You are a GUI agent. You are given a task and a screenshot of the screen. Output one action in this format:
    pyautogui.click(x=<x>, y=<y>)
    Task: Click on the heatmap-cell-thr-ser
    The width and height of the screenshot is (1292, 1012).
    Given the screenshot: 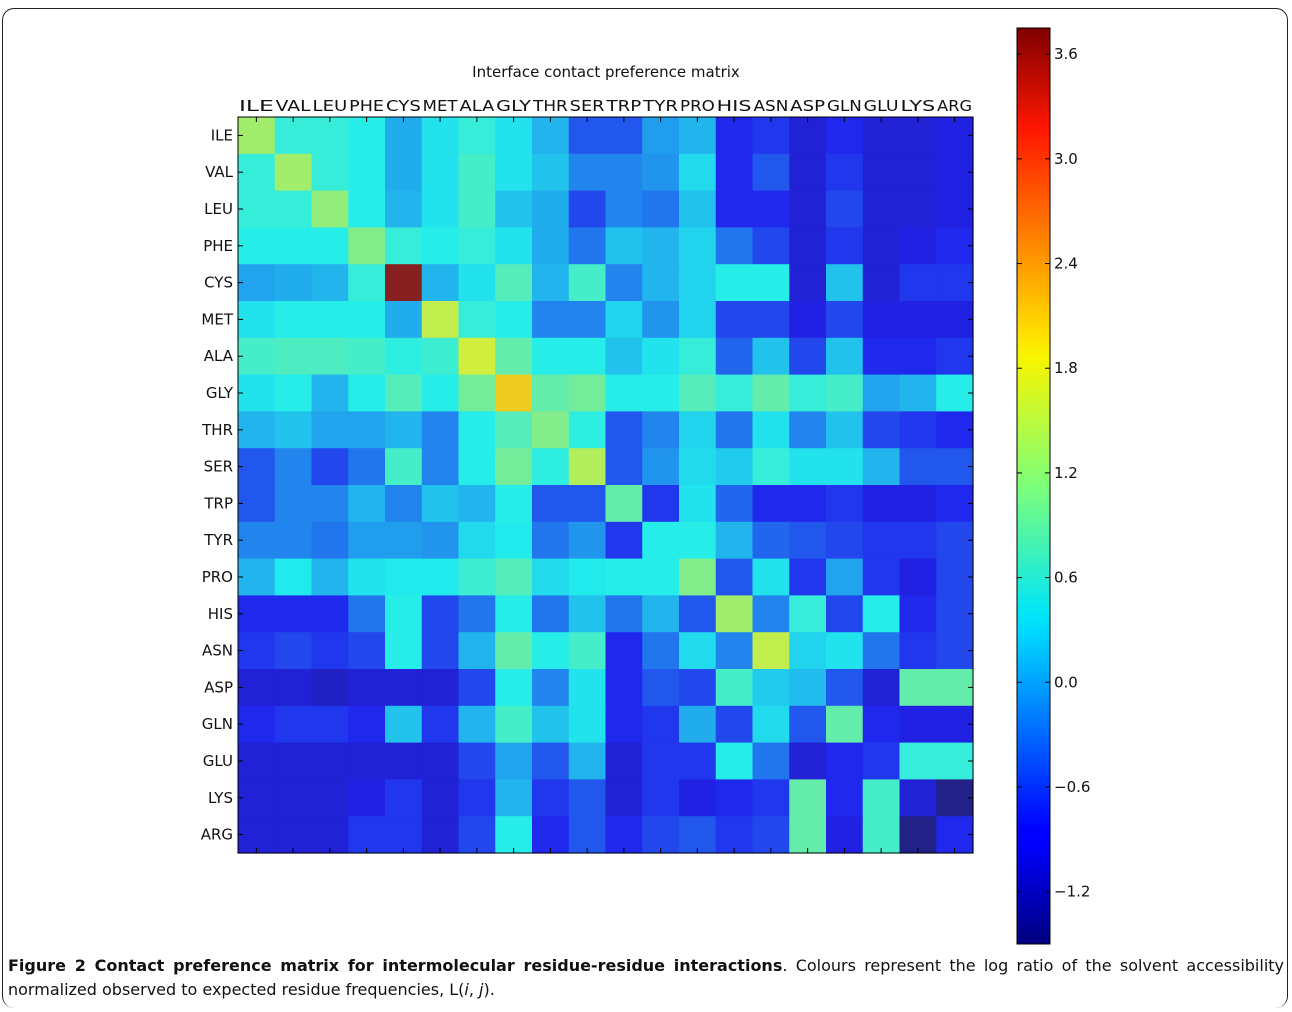 What is the action you would take?
    pyautogui.click(x=587, y=430)
    